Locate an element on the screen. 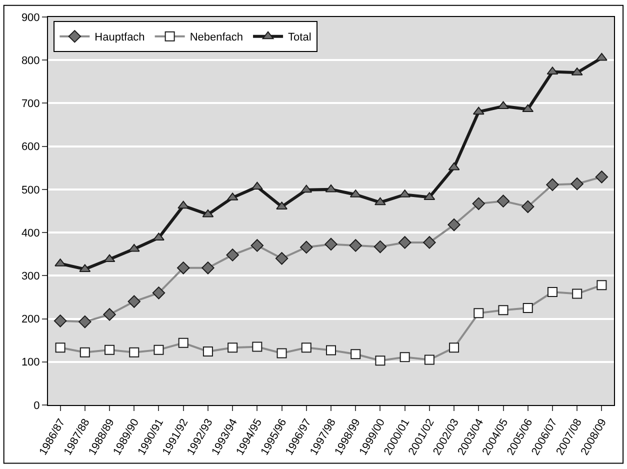  y-tick-label: 200 is located at coordinates (30, 320).